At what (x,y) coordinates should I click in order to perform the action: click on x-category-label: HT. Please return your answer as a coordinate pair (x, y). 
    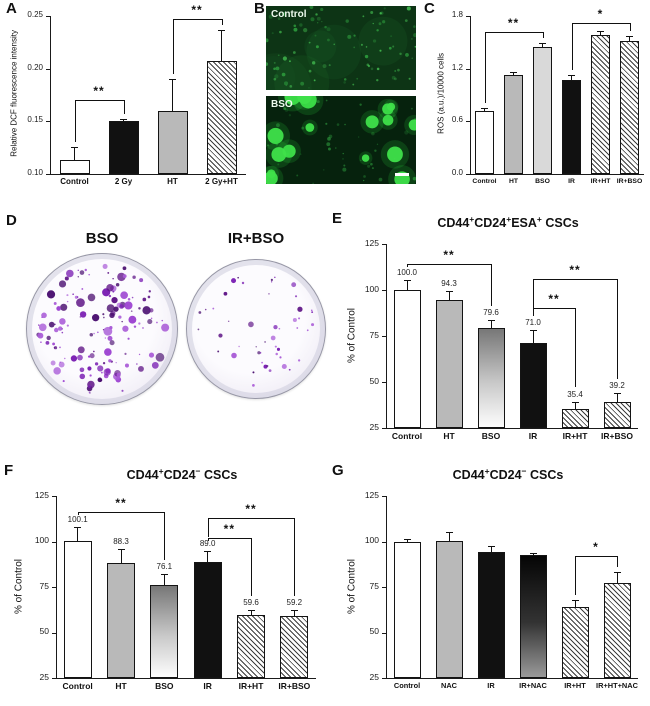
    Looking at the image, I should click on (121, 686).